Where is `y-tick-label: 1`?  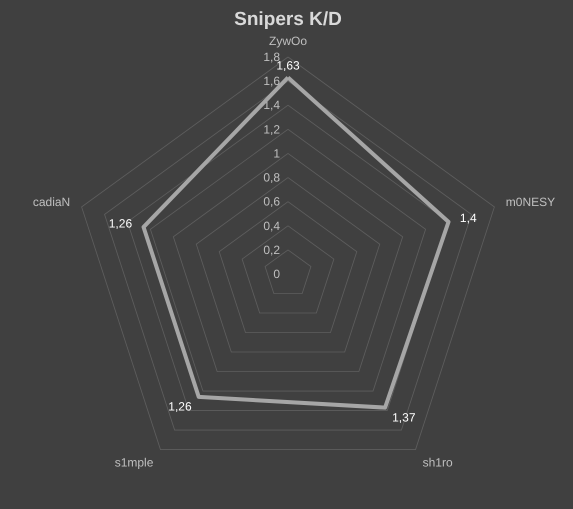
y-tick-label: 1 is located at coordinates (276, 153).